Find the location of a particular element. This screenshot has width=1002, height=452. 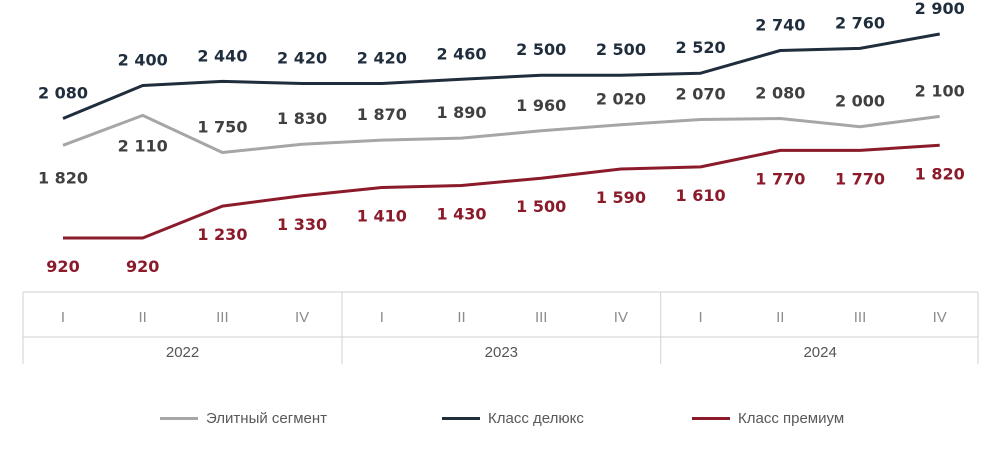

premium-value-label: 1 610 is located at coordinates (701, 195).